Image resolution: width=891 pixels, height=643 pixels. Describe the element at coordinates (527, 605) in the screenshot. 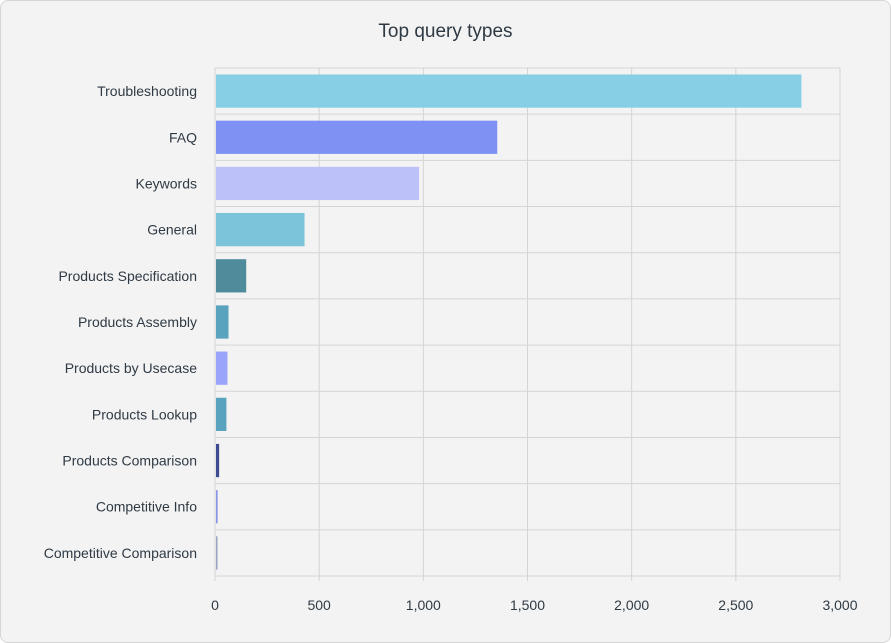

I see `x-tick-label: 1,500` at that location.